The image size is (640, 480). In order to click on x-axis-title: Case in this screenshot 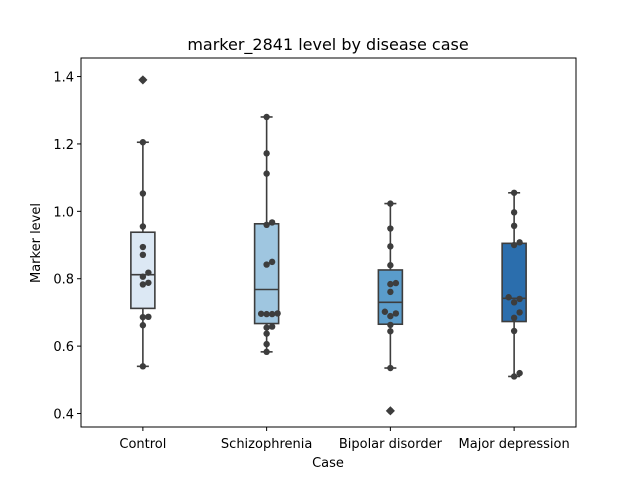, I will do `click(328, 463)`.